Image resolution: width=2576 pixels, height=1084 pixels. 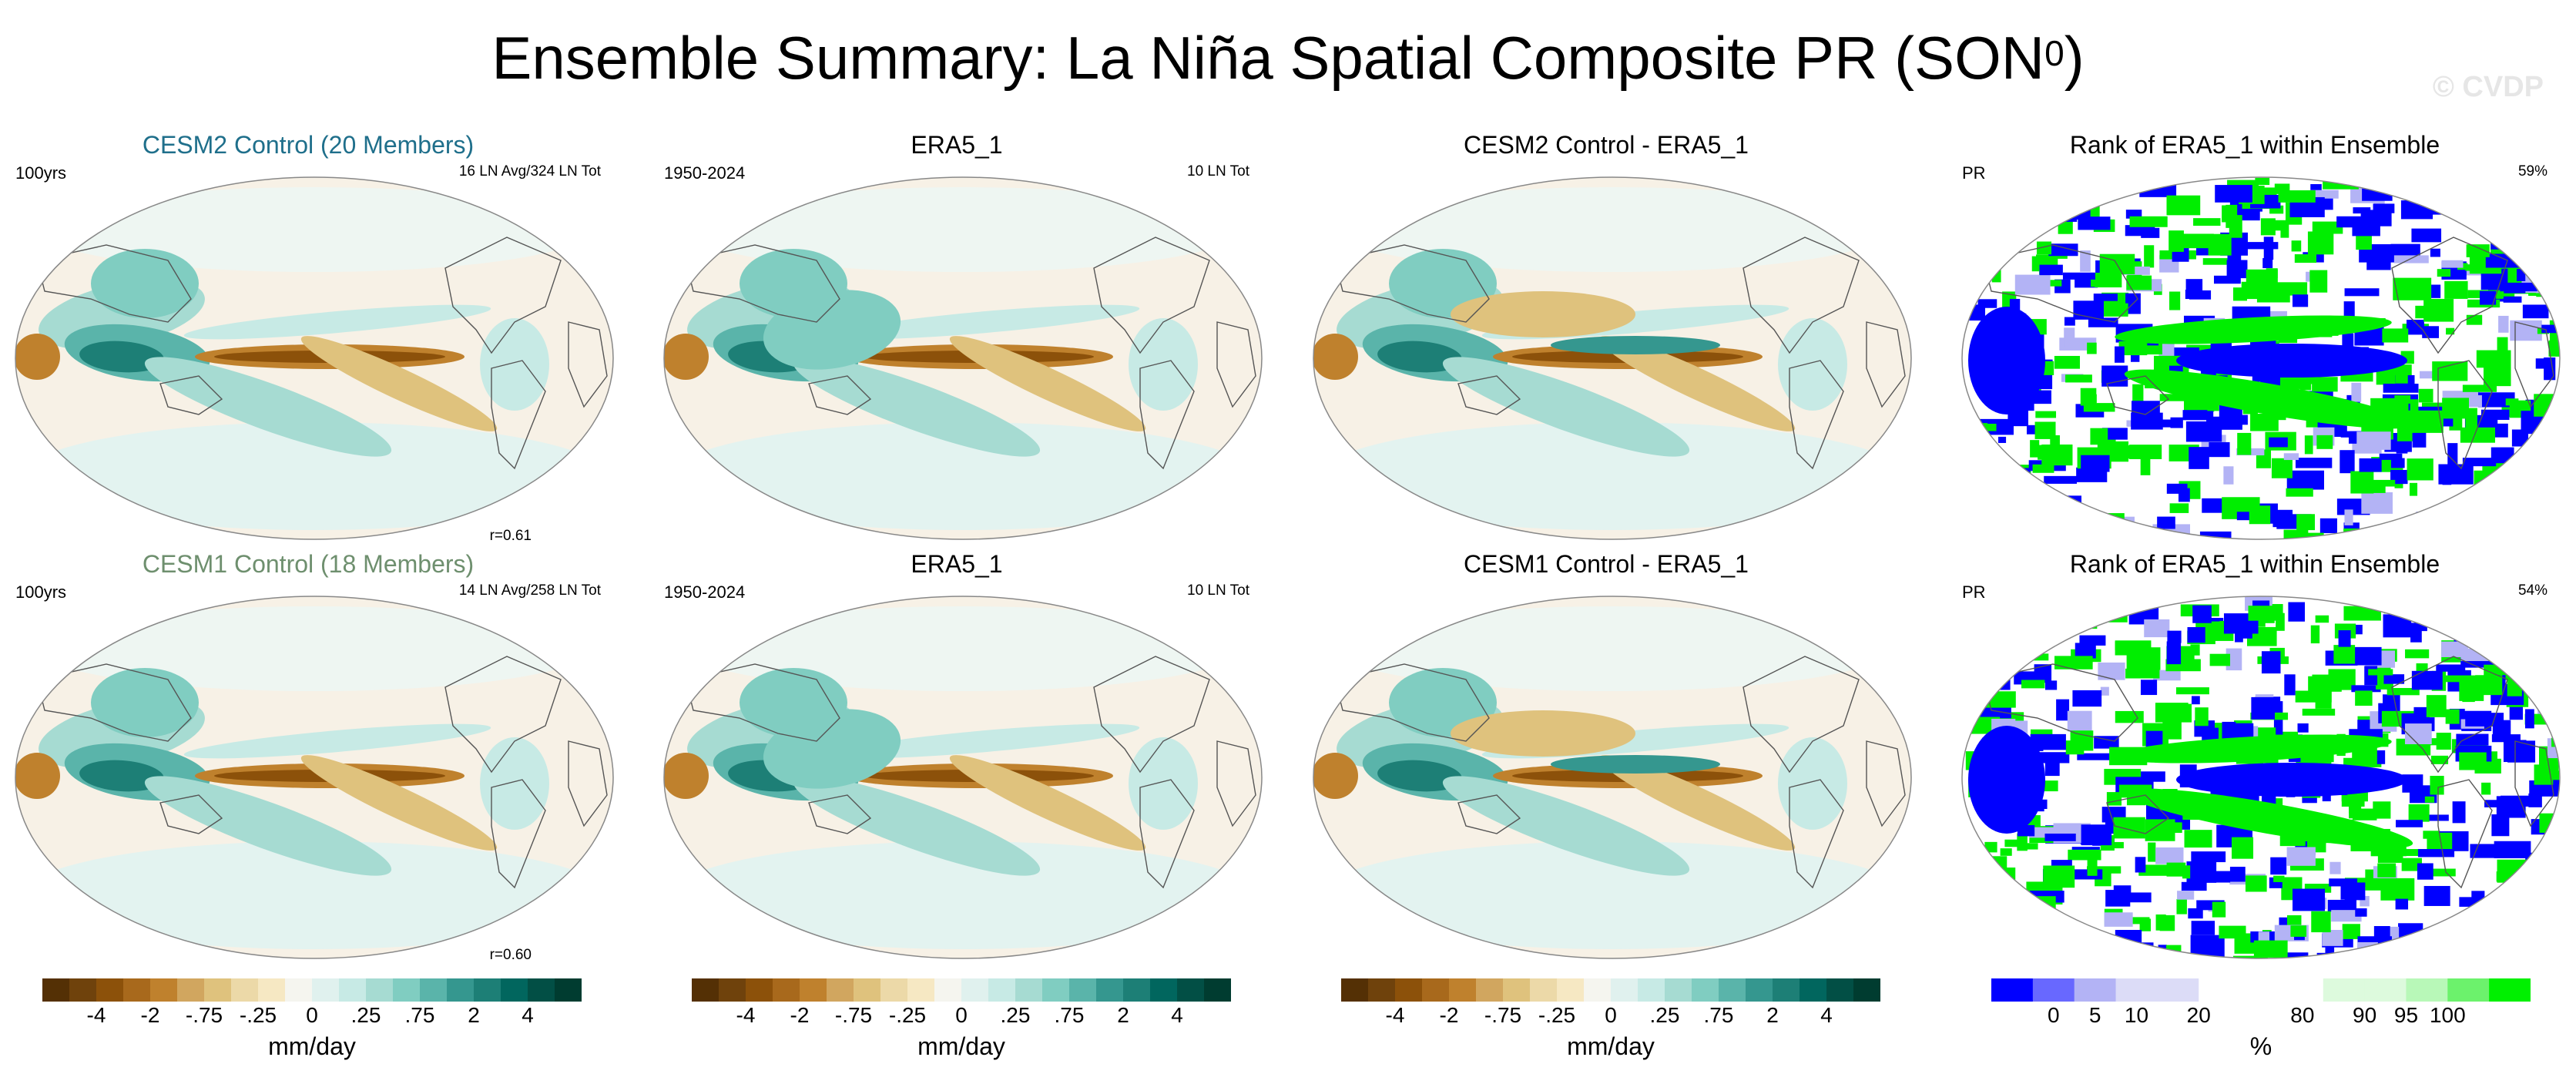 I want to click on panel-title: CESM2 Control - ERA5_1, so click(x=1606, y=145).